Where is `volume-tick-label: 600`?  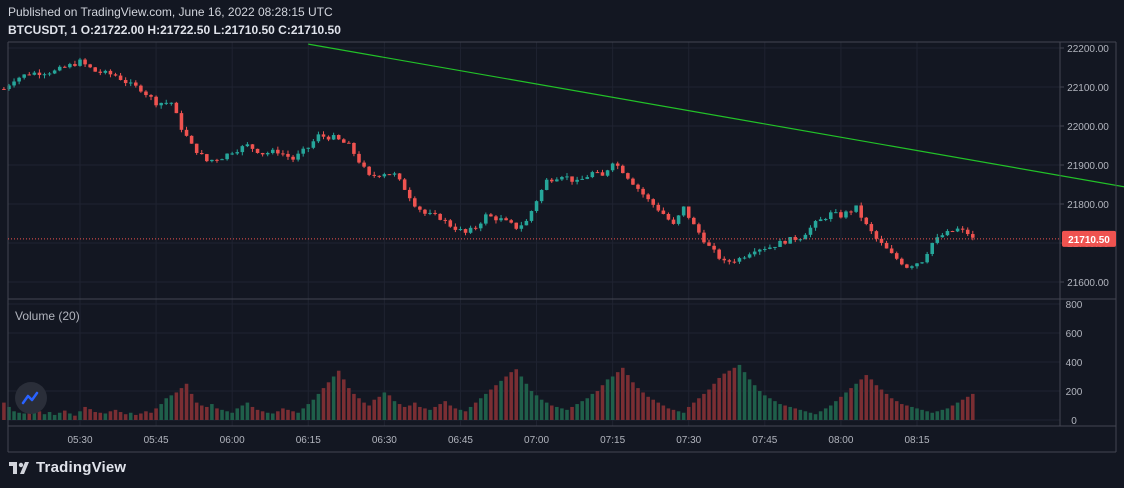
volume-tick-label: 600 is located at coordinates (1074, 334).